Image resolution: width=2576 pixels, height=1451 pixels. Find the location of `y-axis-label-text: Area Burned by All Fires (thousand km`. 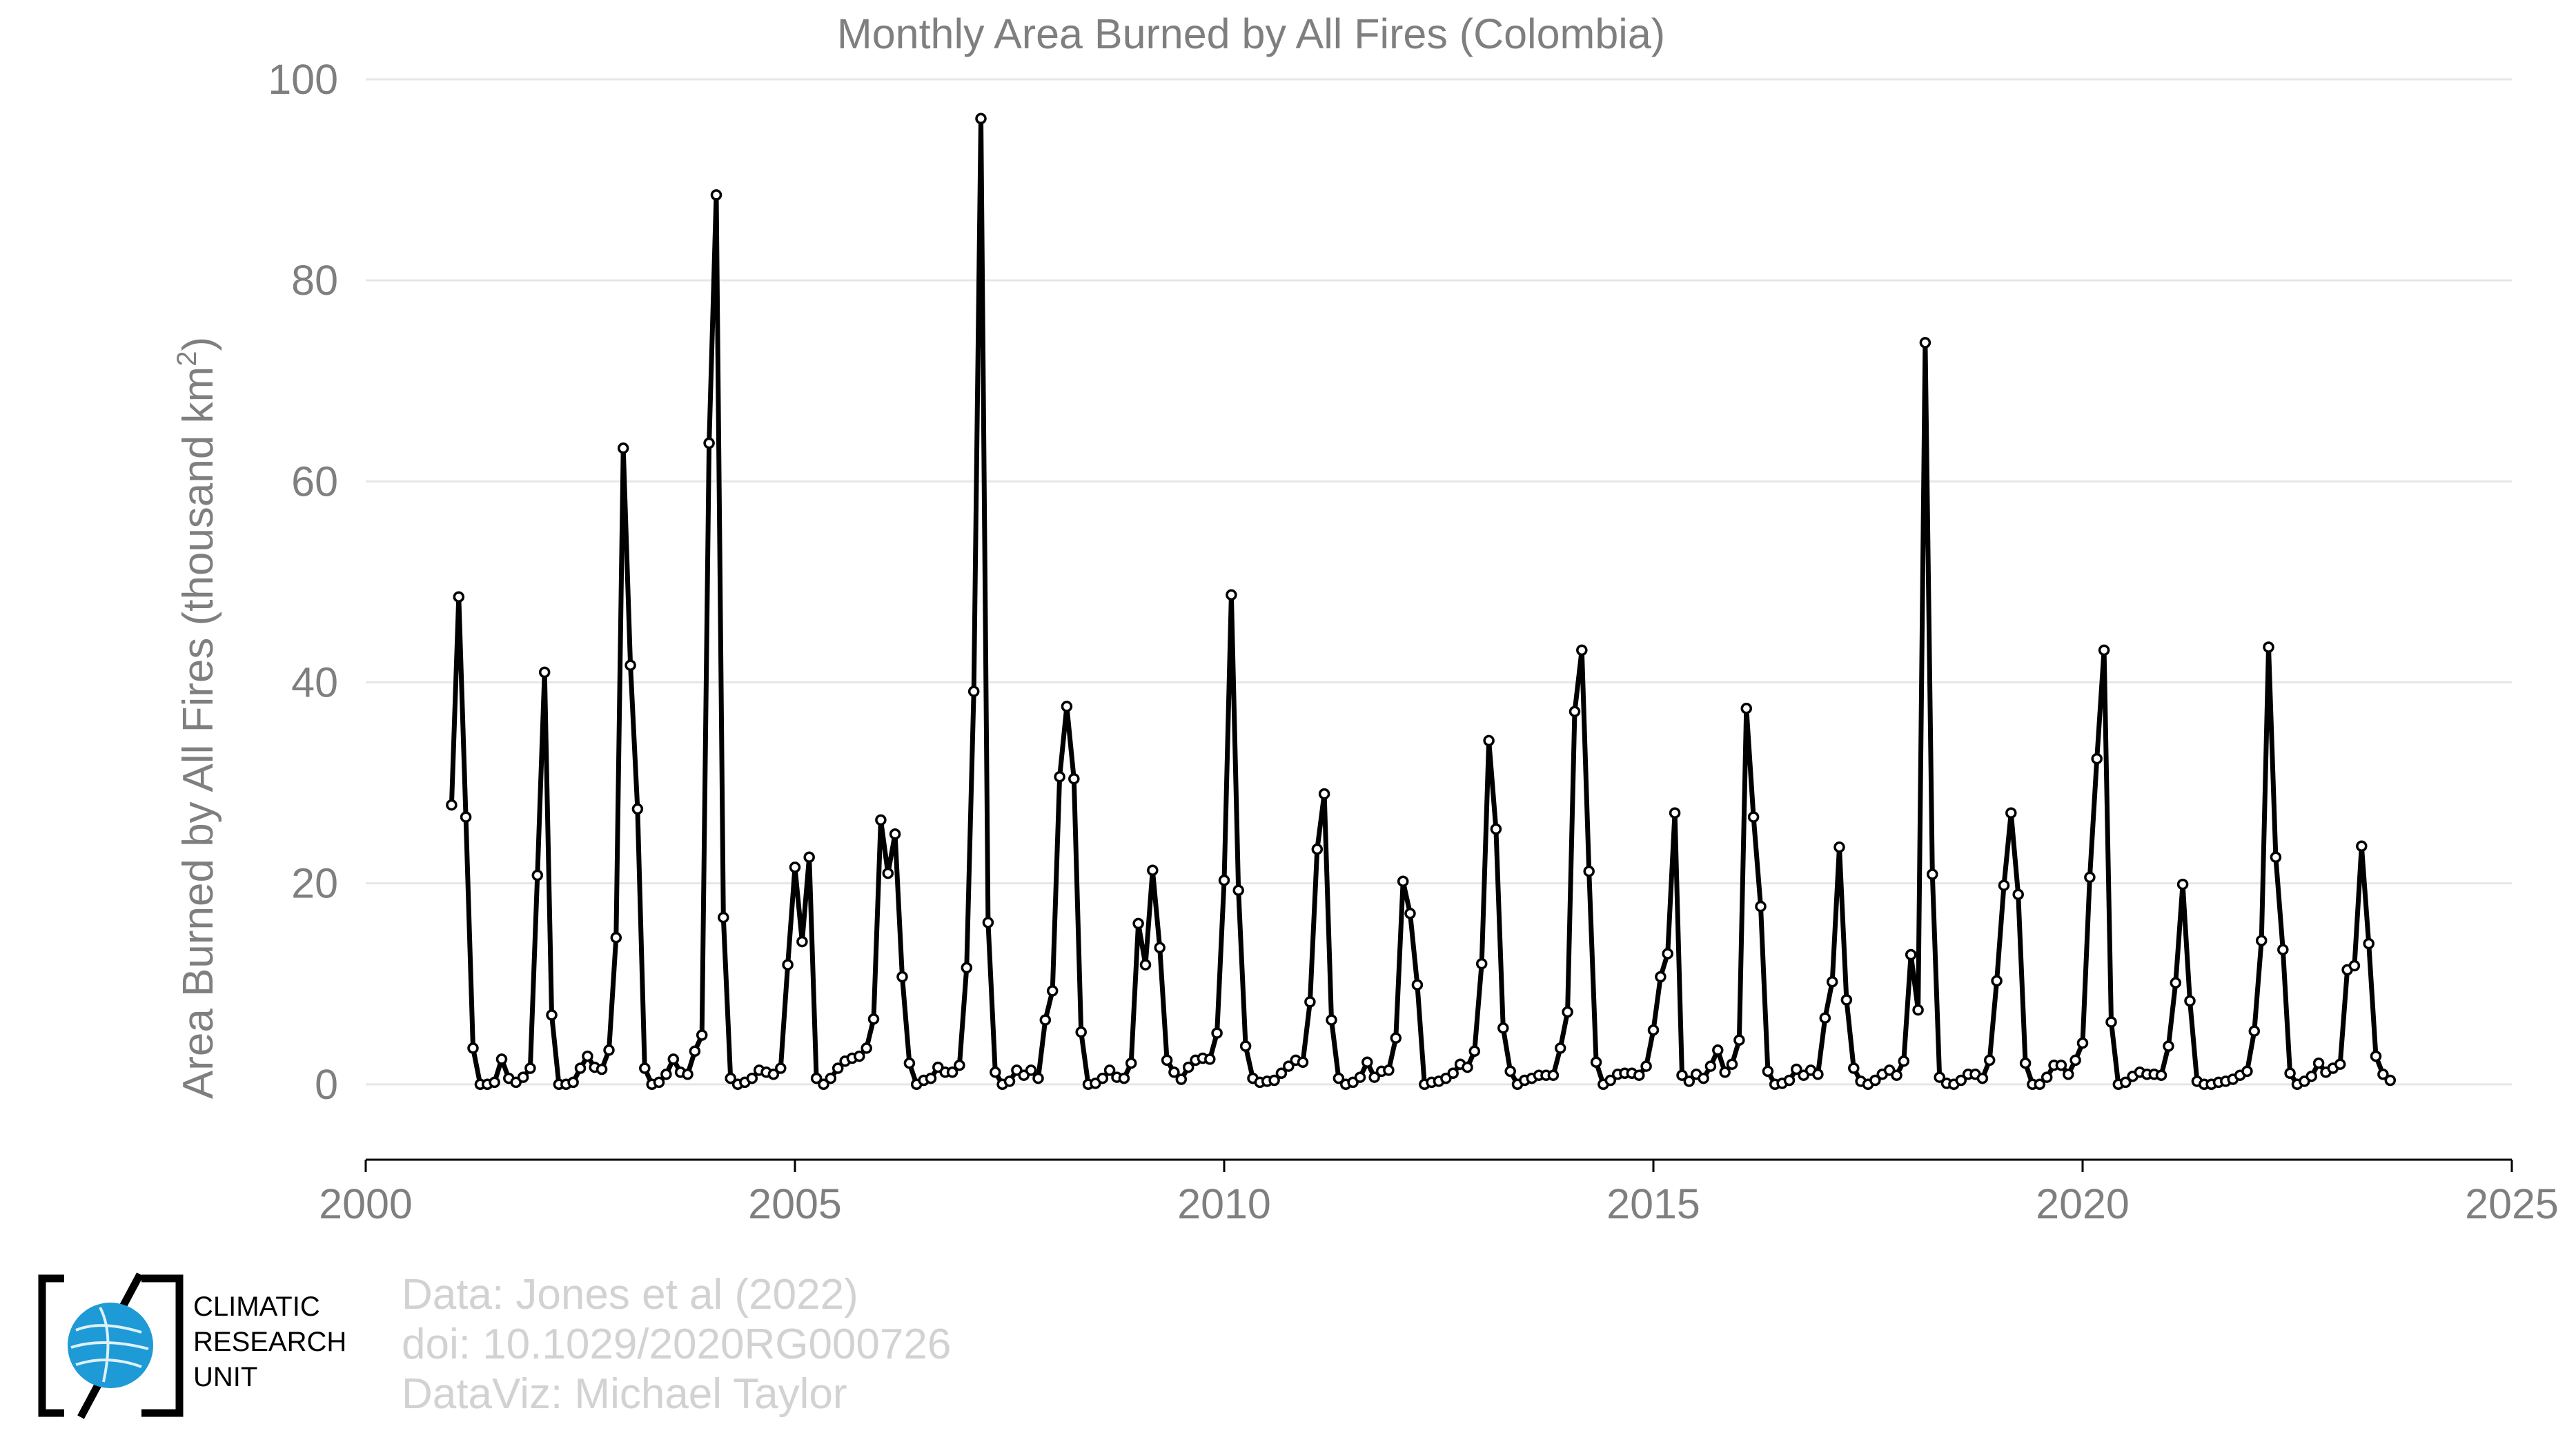

y-axis-label-text: Area Burned by All Fires (thousand km is located at coordinates (198, 733).